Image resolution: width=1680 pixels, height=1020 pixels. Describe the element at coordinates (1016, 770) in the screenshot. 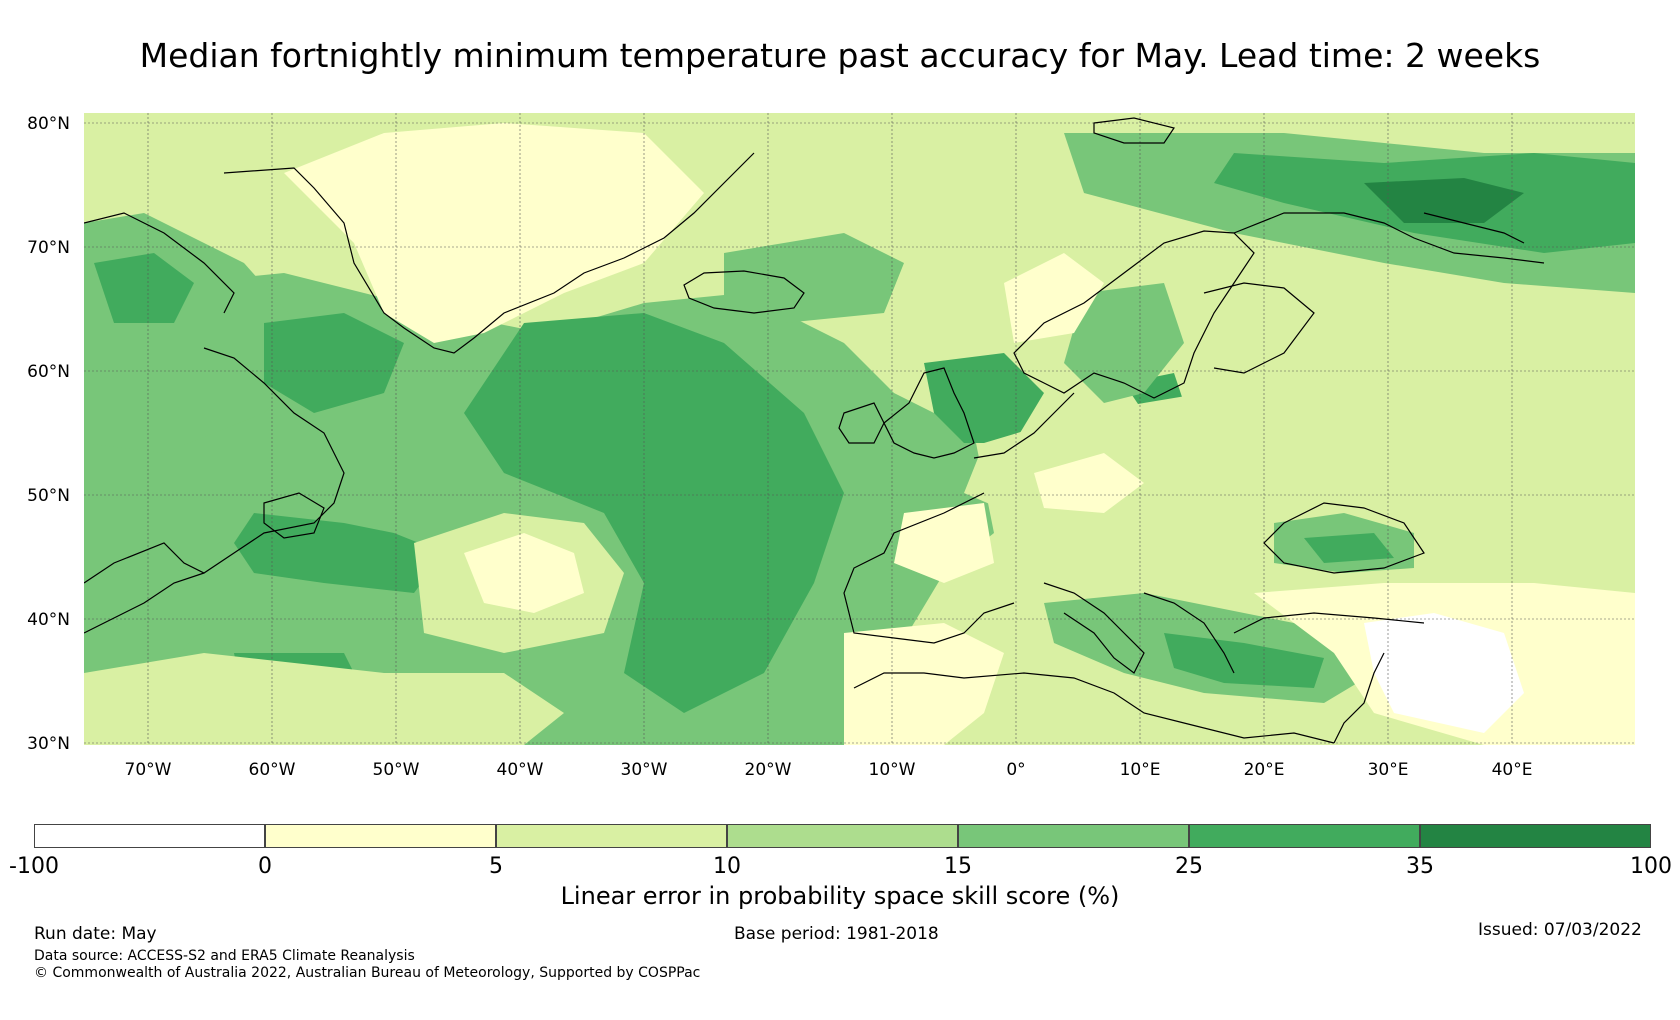

I see `lon-label-0: 0°` at that location.